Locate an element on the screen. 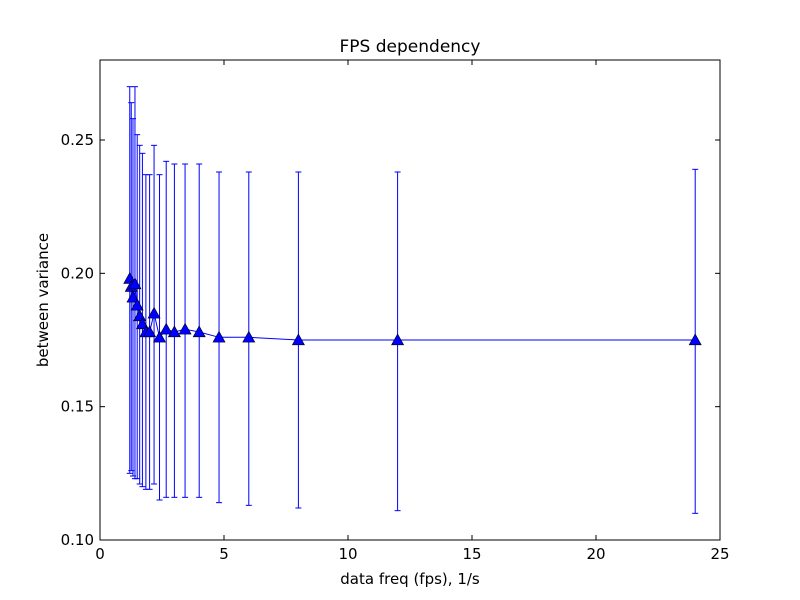 The width and height of the screenshot is (800, 600). x-tick-label: 25 is located at coordinates (719, 554).